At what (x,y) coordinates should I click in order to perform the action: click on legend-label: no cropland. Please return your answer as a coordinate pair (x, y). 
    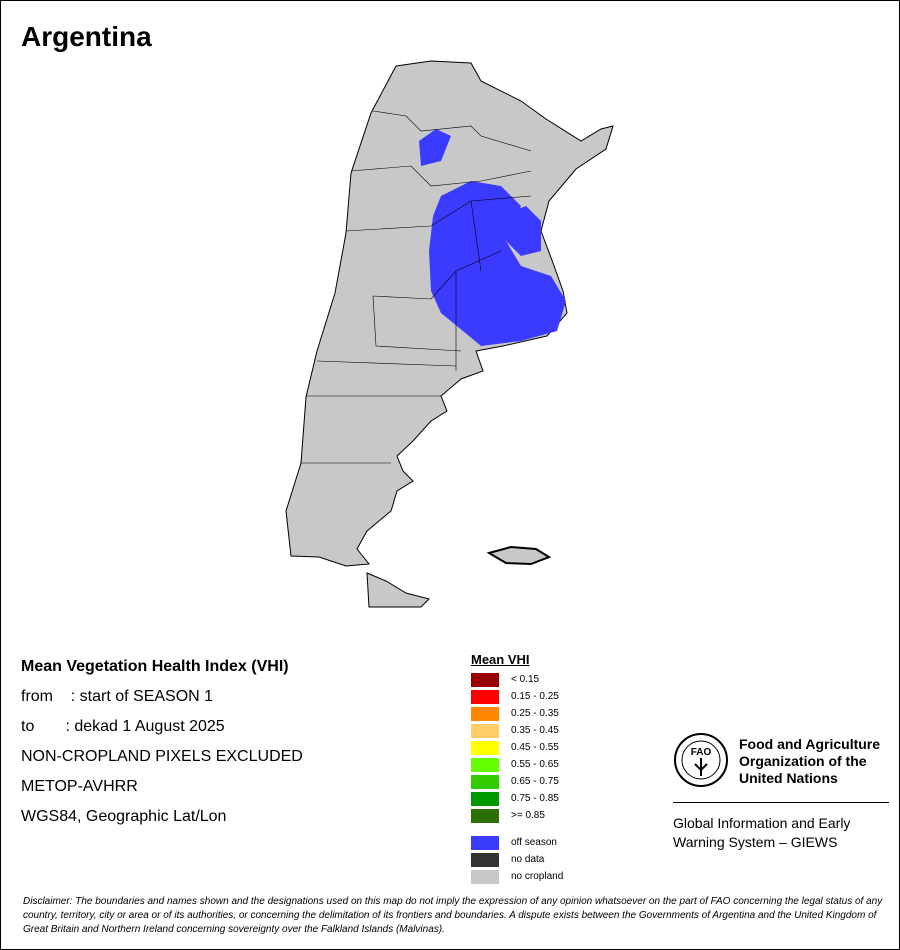
    Looking at the image, I should click on (537, 876).